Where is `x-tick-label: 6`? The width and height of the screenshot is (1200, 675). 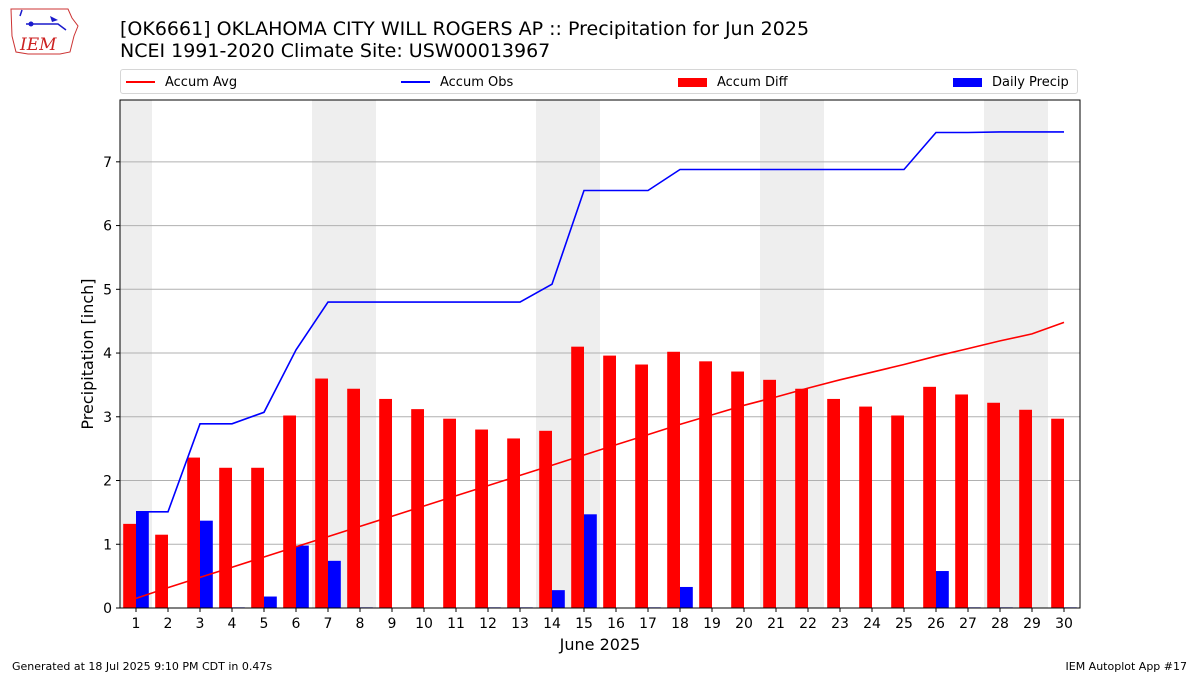
x-tick-label: 6 is located at coordinates (296, 624).